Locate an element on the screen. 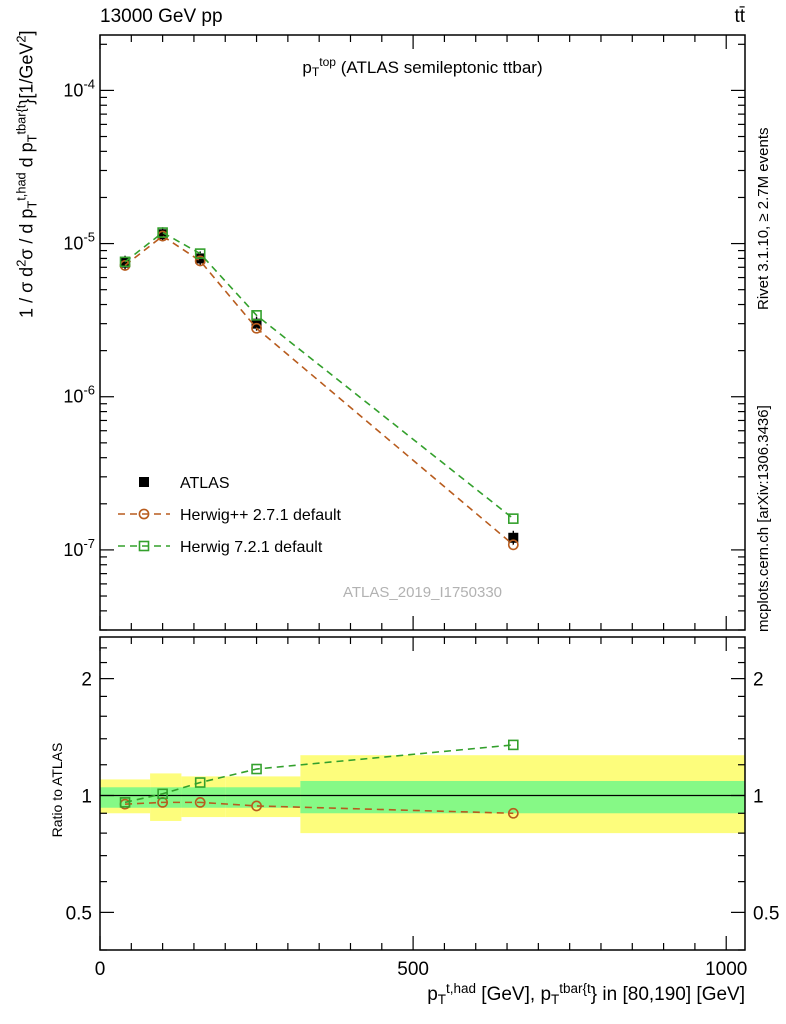 The image size is (786, 1024). ratio-series-herwig-7-2-1-default is located at coordinates (319, 773).